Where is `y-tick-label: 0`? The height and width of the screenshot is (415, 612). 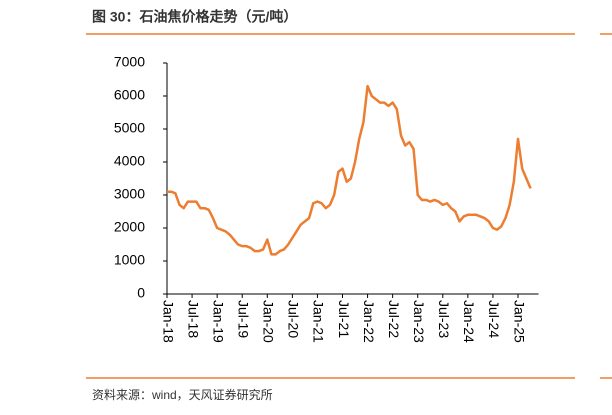 y-tick-label: 0 is located at coordinates (141, 293).